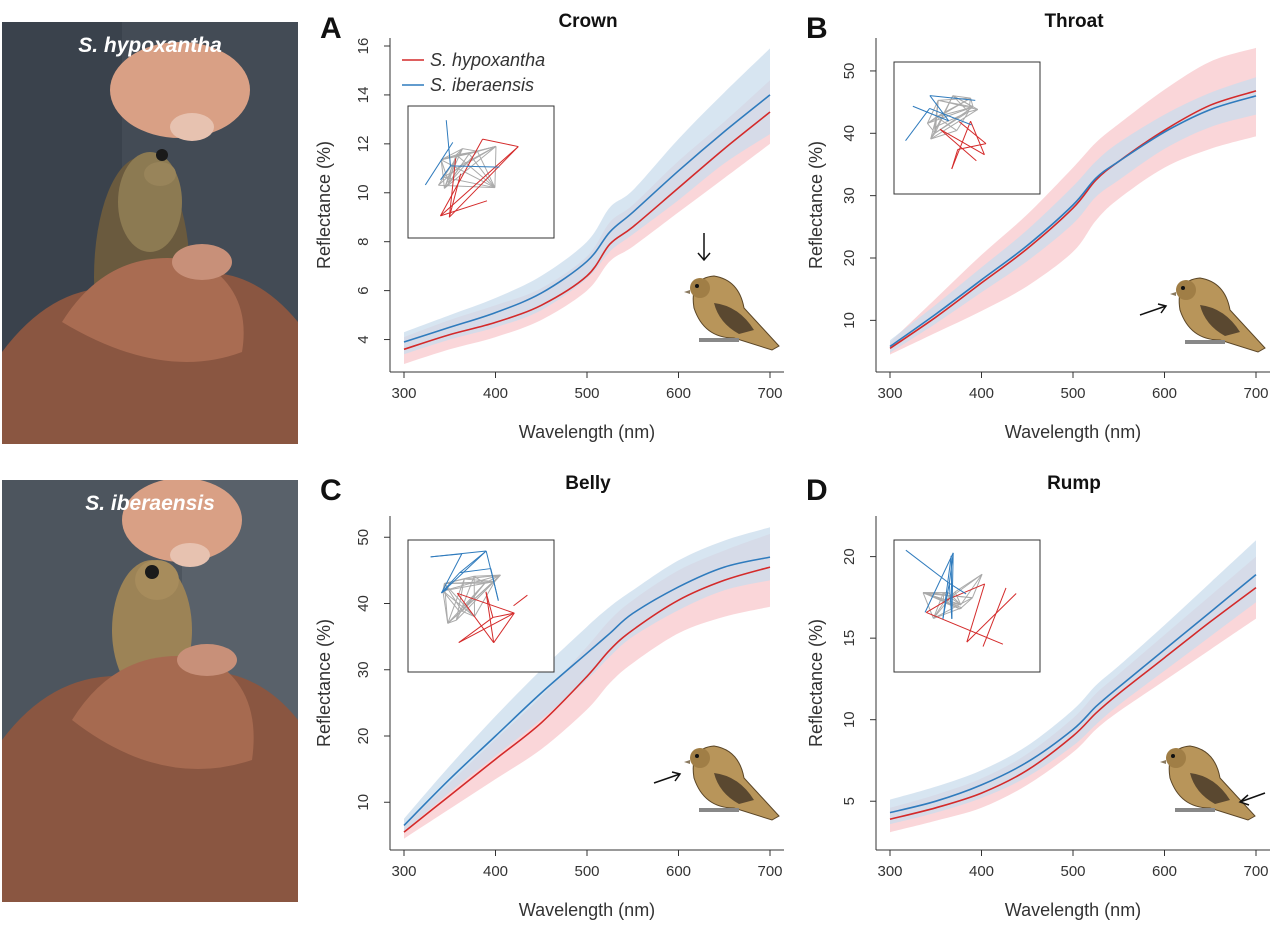 The height and width of the screenshot is (929, 1280). Describe the element at coordinates (1073, 682) in the screenshot. I see `confidence-band-iberaensis` at that location.